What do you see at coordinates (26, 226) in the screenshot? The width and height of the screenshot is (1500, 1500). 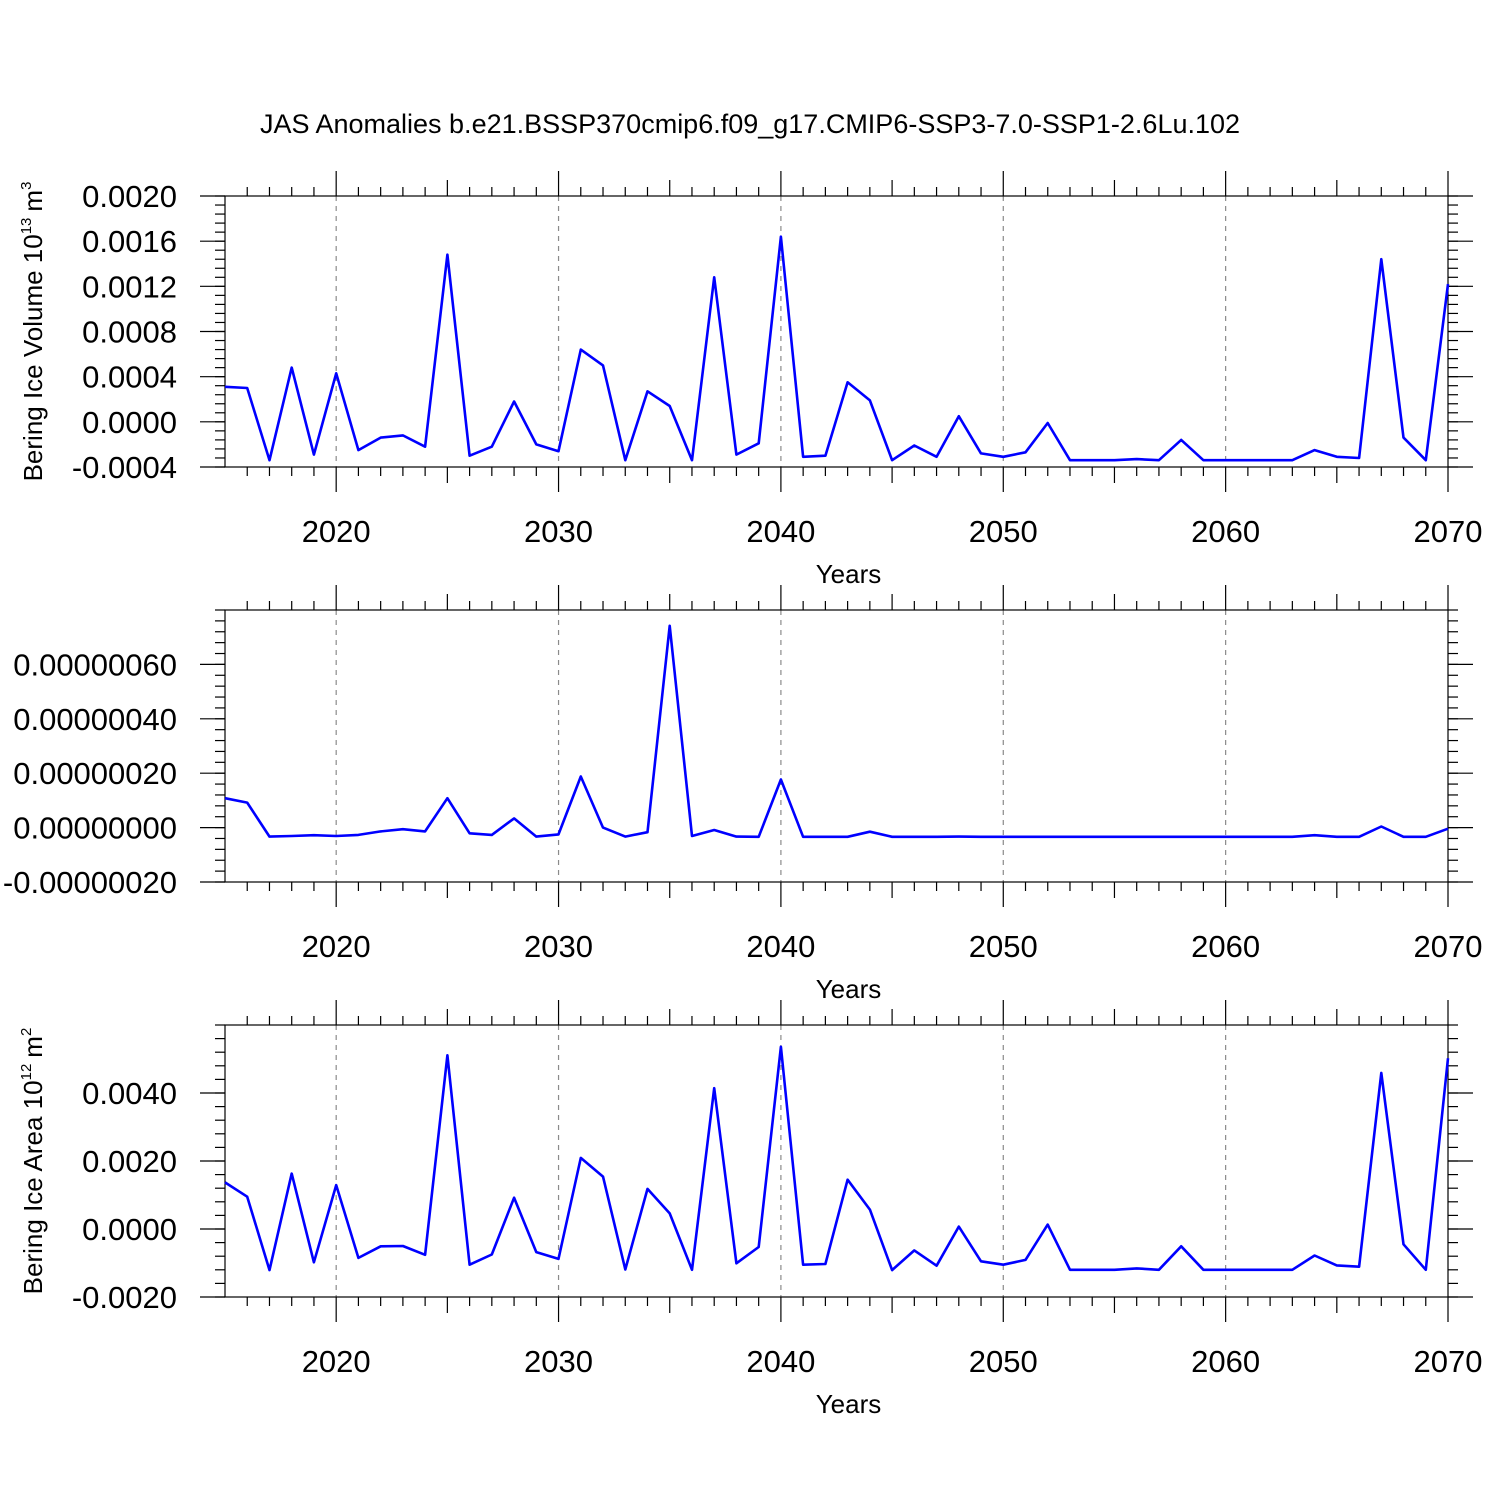 I see `y-axis-label-exponent: 13` at bounding box center [26, 226].